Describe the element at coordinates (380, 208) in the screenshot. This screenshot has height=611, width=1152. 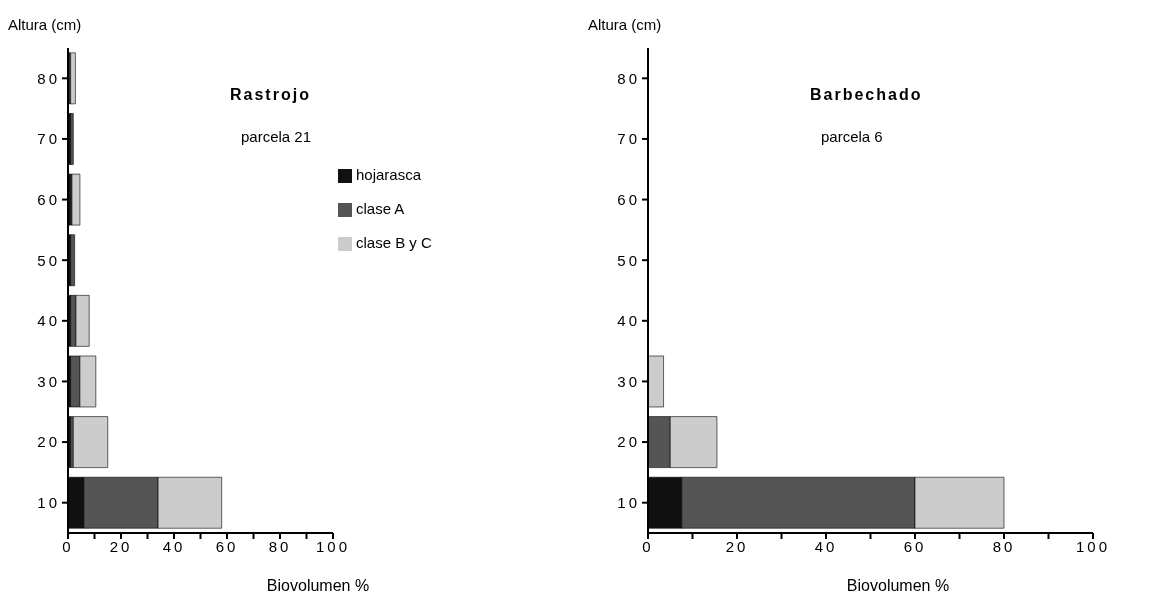
I see `legend-label: clase A` at that location.